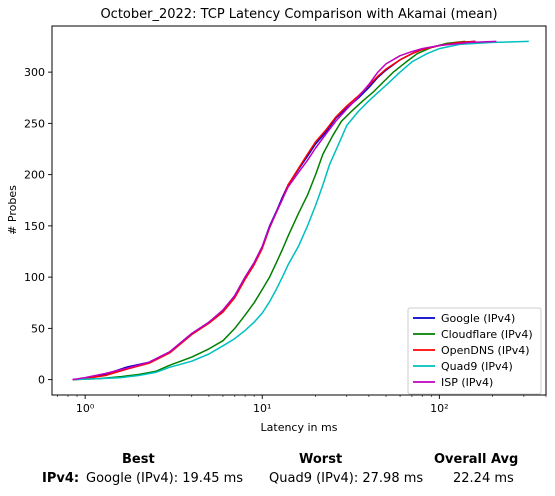 The height and width of the screenshot is (496, 555). What do you see at coordinates (41, 380) in the screenshot?
I see `y-tick-label: 0` at bounding box center [41, 380].